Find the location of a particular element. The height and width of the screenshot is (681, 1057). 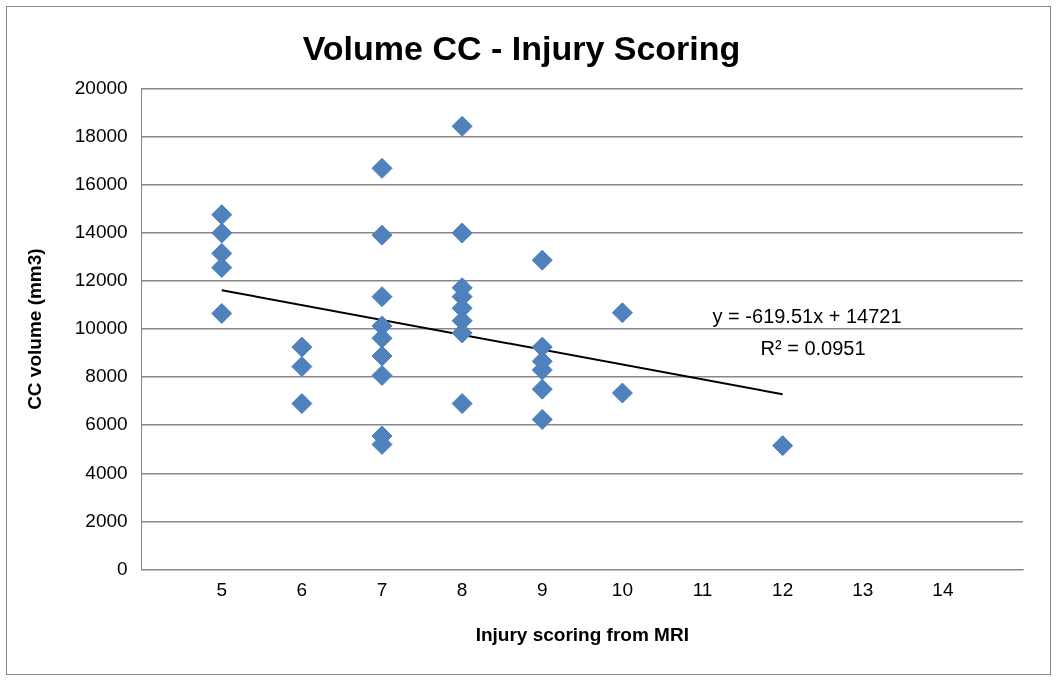

y-axis-title: CC volume (mm3) is located at coordinates (34, 329).